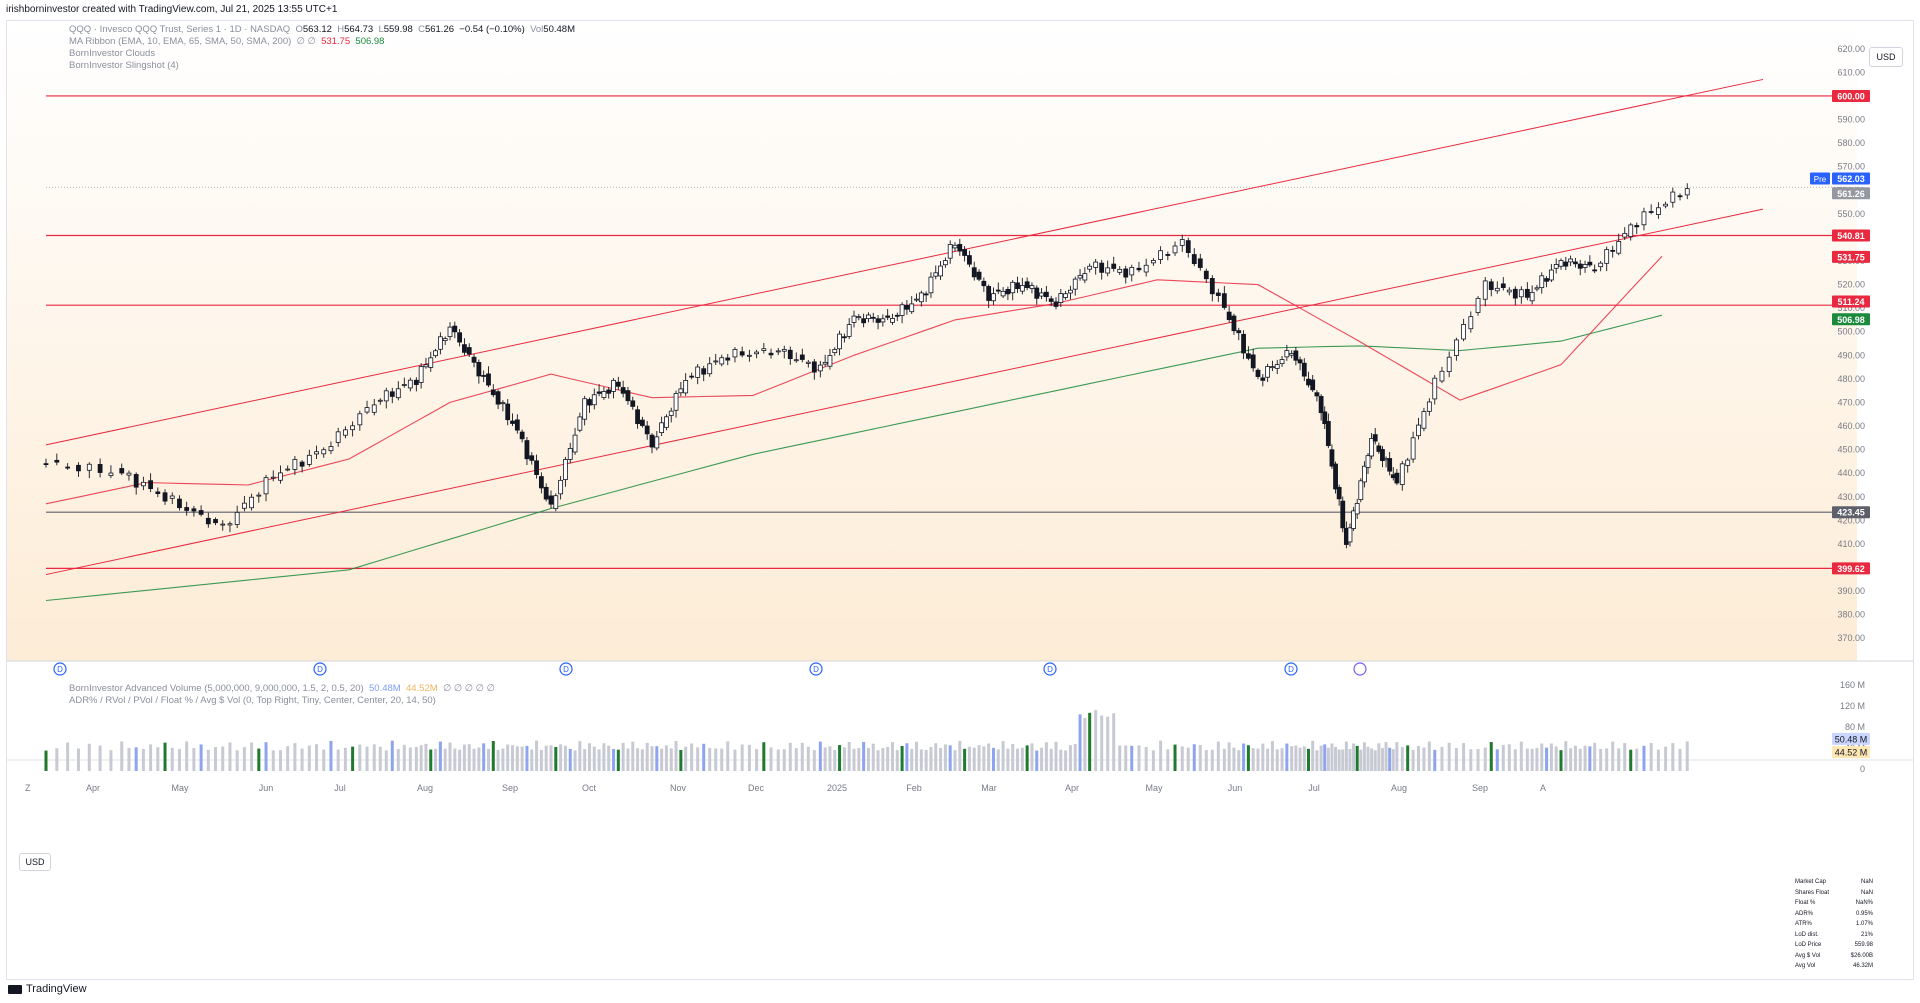 This screenshot has height=1003, width=1920. I want to click on tradingview-logo: TradingView, so click(47, 989).